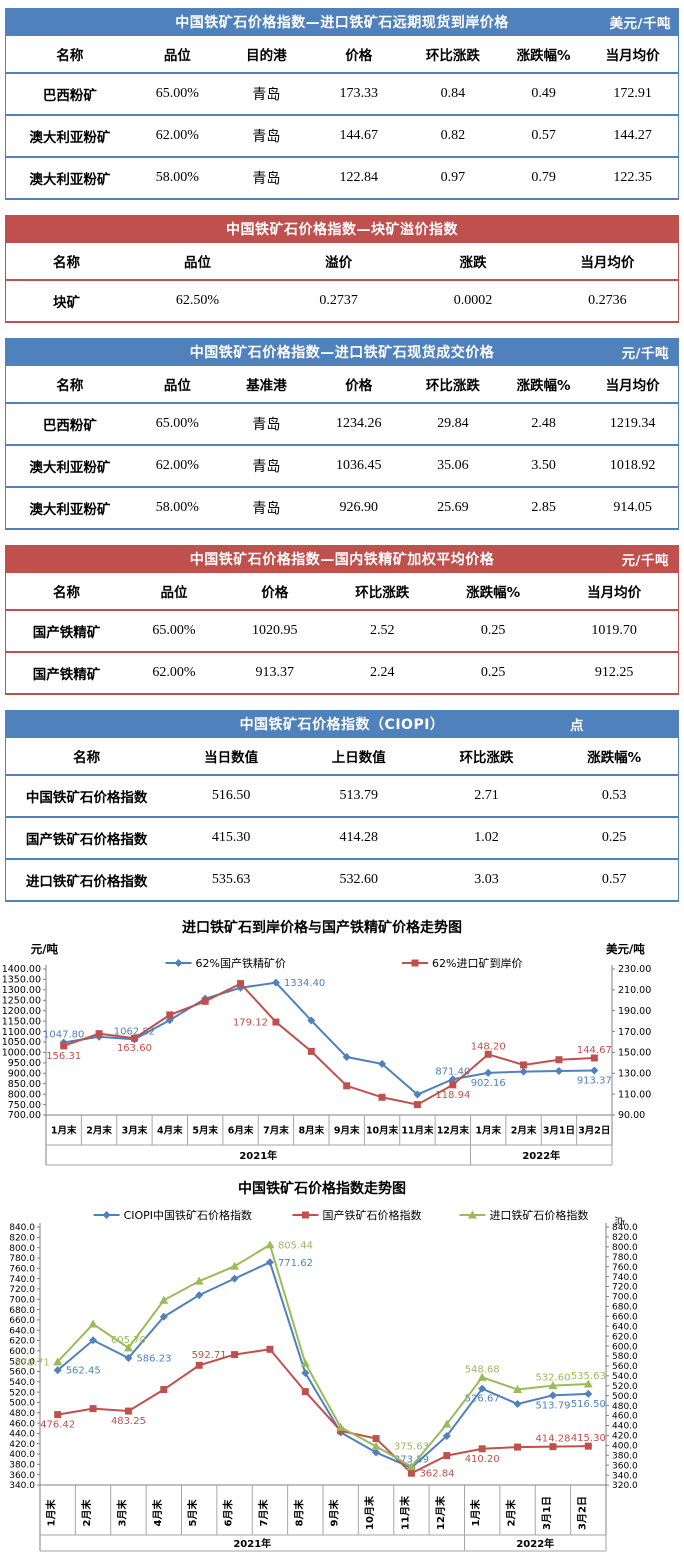 This screenshot has width=684, height=1552. Describe the element at coordinates (625, 1437) in the screenshot. I see `right-tick-label: 420.0` at that location.